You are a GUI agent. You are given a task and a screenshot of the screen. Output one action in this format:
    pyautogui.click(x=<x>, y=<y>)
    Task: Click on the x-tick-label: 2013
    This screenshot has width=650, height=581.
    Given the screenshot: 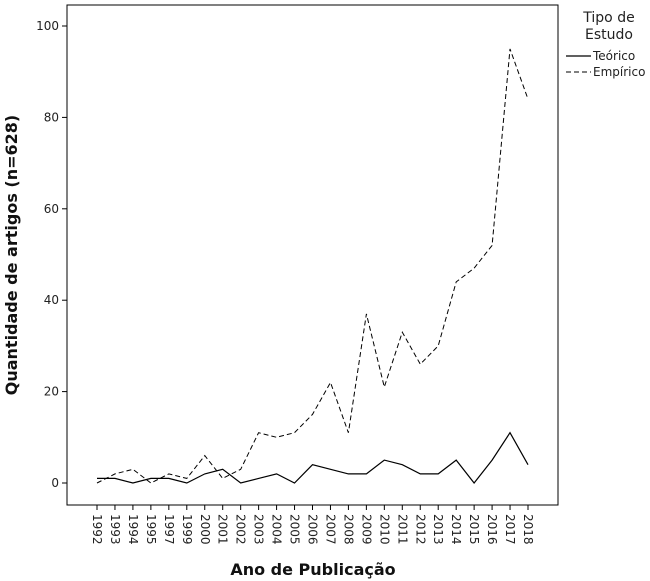 What is the action you would take?
    pyautogui.click(x=438, y=529)
    